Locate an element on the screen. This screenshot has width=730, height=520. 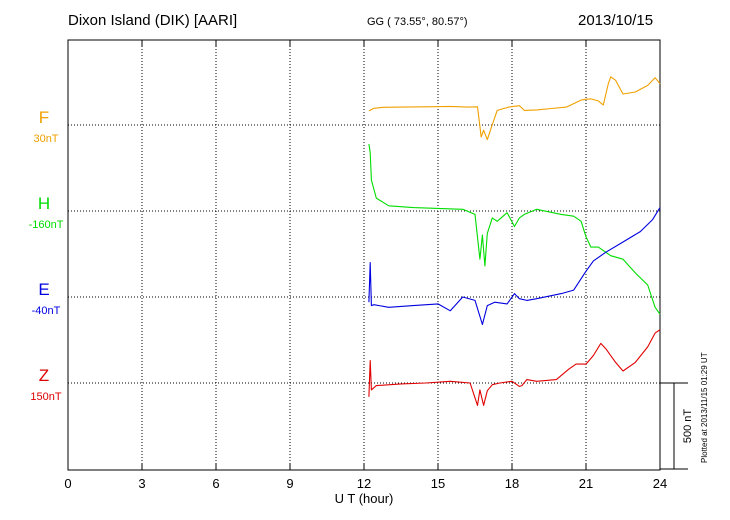
x-tick-label: 3 is located at coordinates (141, 483).